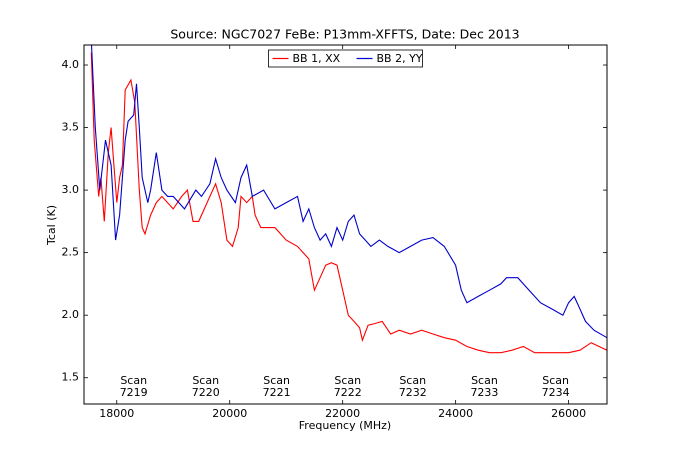 The width and height of the screenshot is (675, 450). What do you see at coordinates (116, 413) in the screenshot?
I see `x-tick-label: 18000` at bounding box center [116, 413].